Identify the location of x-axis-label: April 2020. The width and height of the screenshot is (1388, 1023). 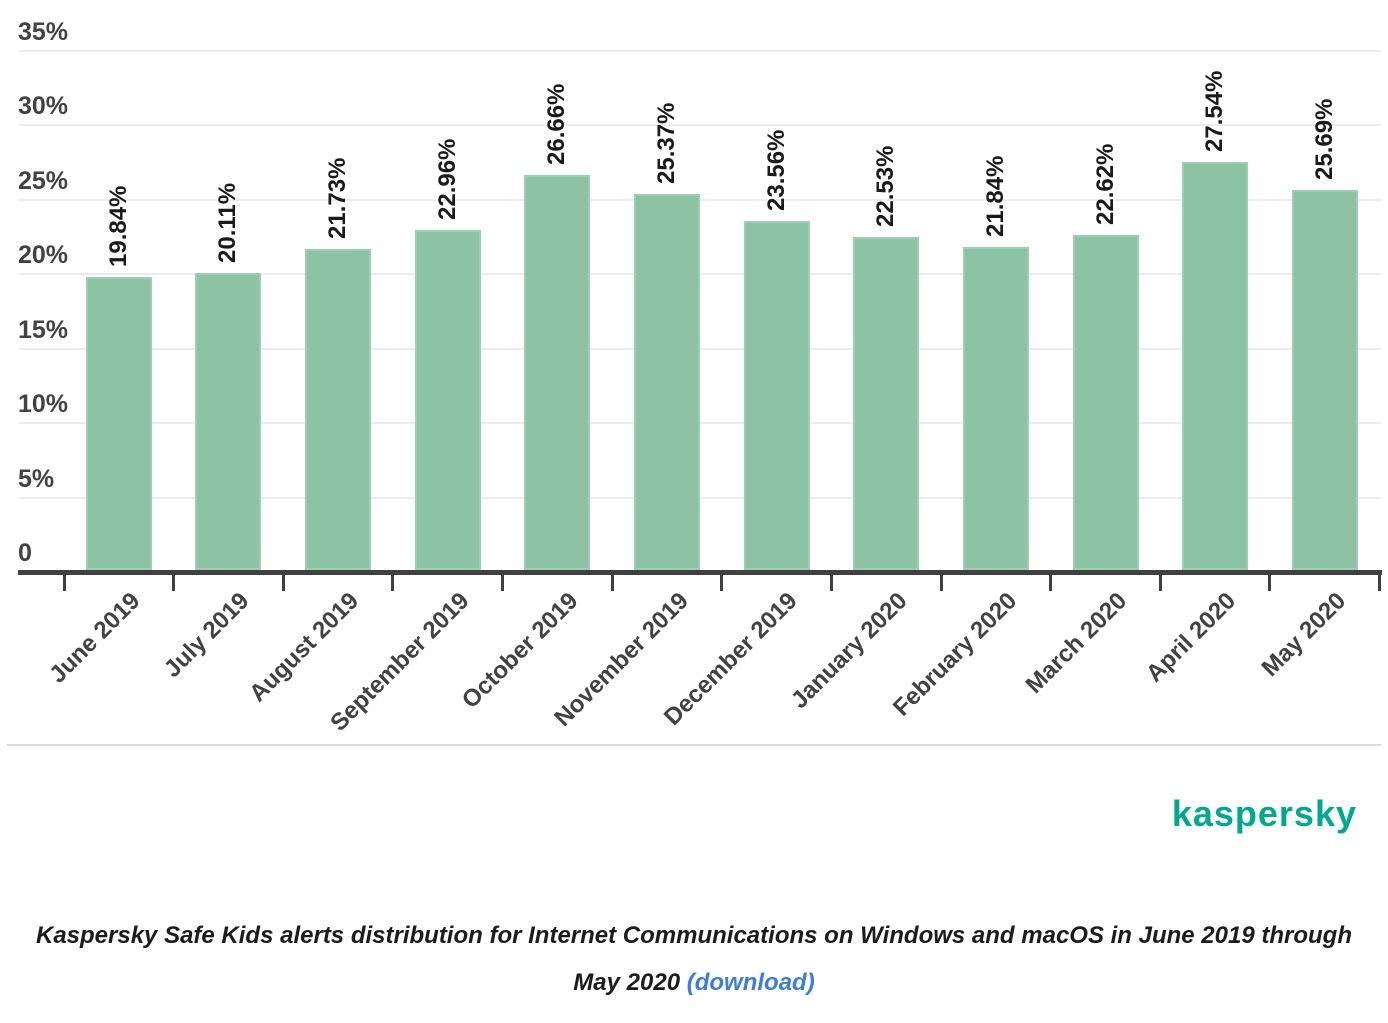
(1191, 637).